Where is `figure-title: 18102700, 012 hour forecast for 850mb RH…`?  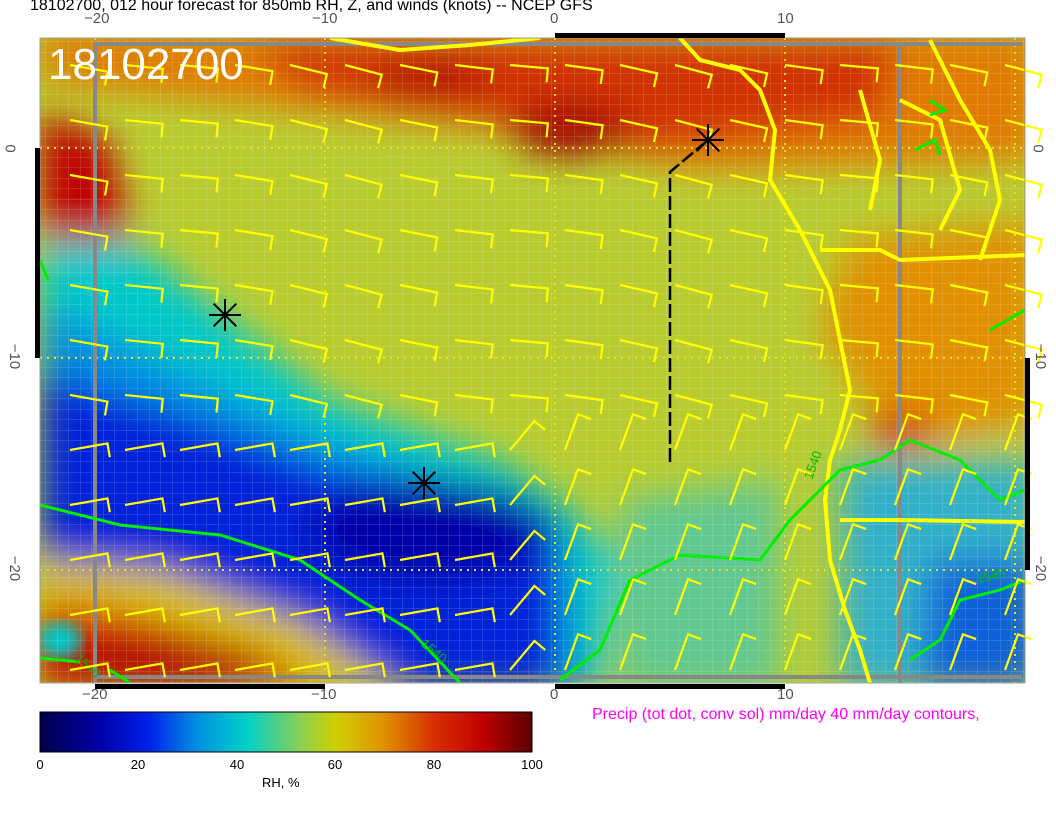
figure-title: 18102700, 012 hour forecast for 850mb RH… is located at coordinates (311, 7).